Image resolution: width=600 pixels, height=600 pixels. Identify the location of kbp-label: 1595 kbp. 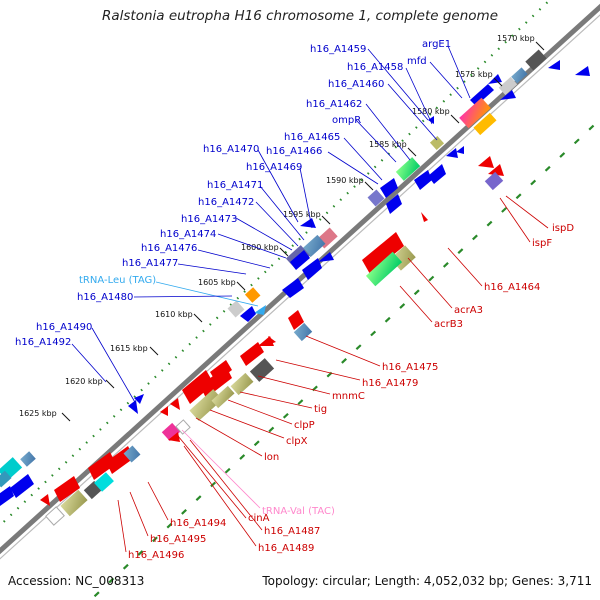
(302, 214).